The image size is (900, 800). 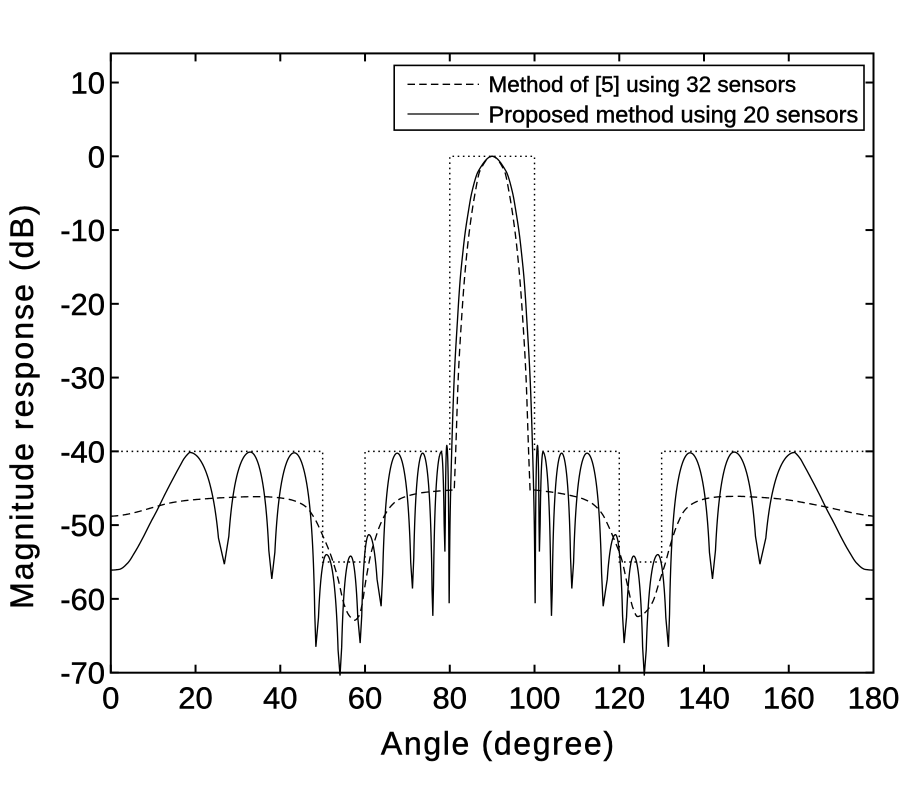 I want to click on svg-text: Method of [5] using 32 sensors, so click(x=643, y=84).